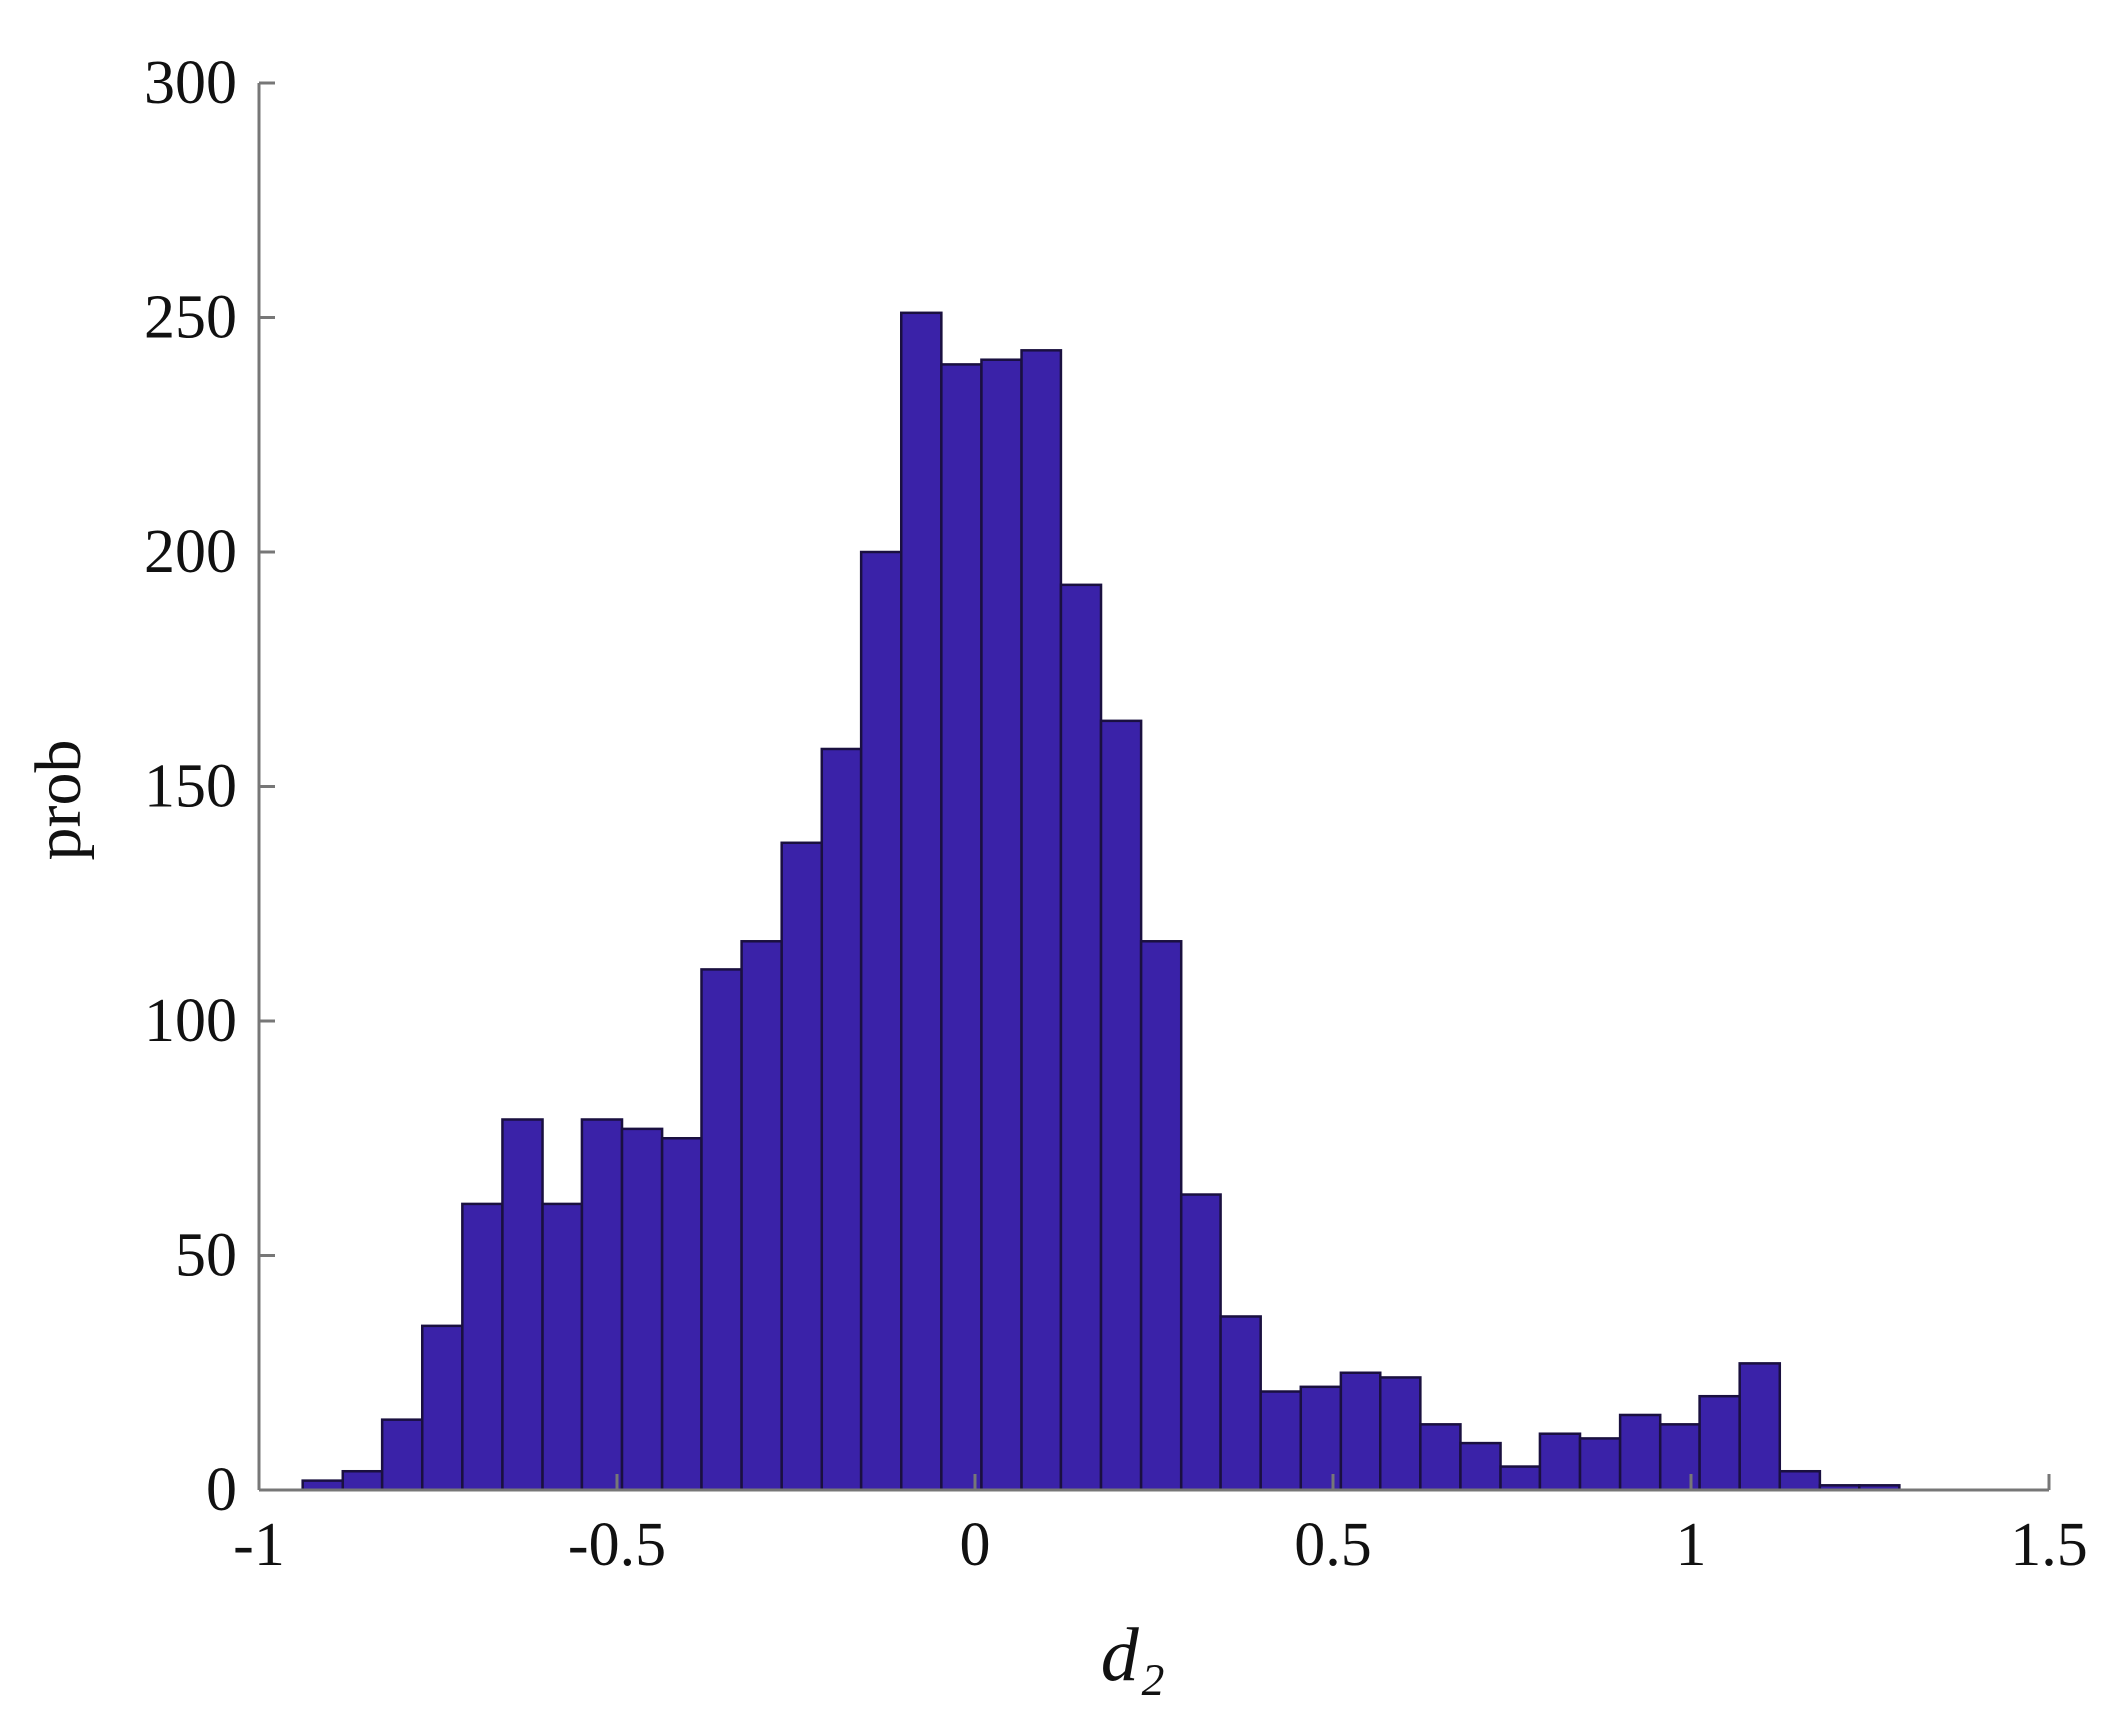  I want to click on y-tick-label: 200, so click(190, 552).